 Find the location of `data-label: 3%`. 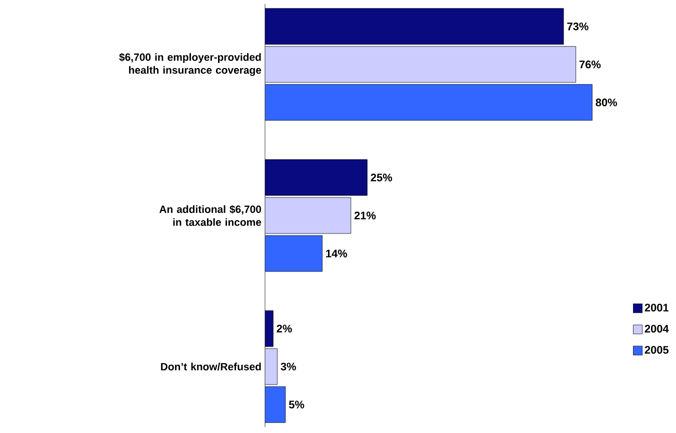

data-label: 3% is located at coordinates (288, 366).